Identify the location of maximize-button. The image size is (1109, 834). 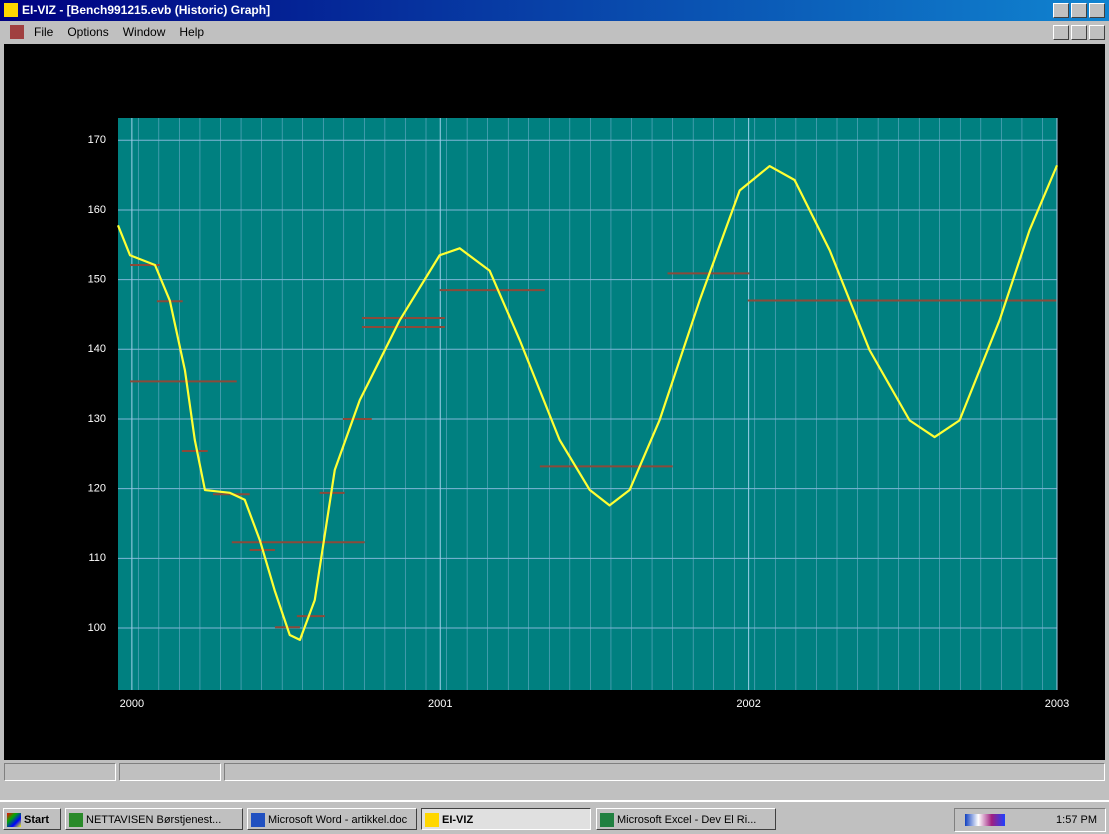
(1079, 10).